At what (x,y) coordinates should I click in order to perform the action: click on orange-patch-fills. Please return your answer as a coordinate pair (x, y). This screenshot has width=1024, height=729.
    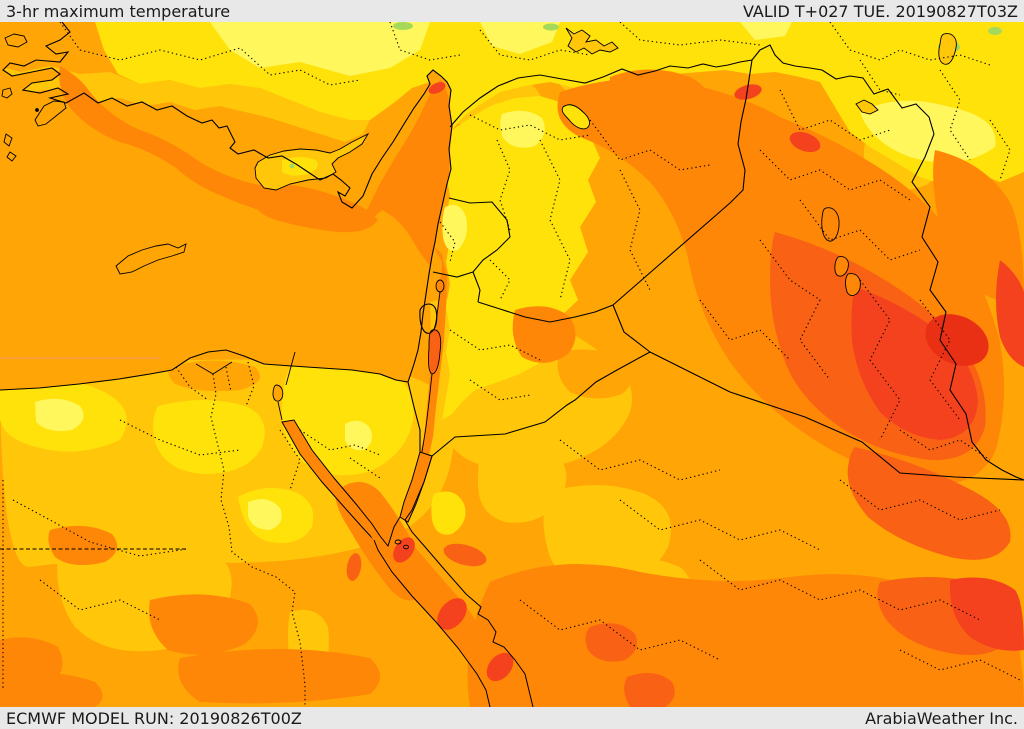
    Looking at the image, I should click on (400, 374).